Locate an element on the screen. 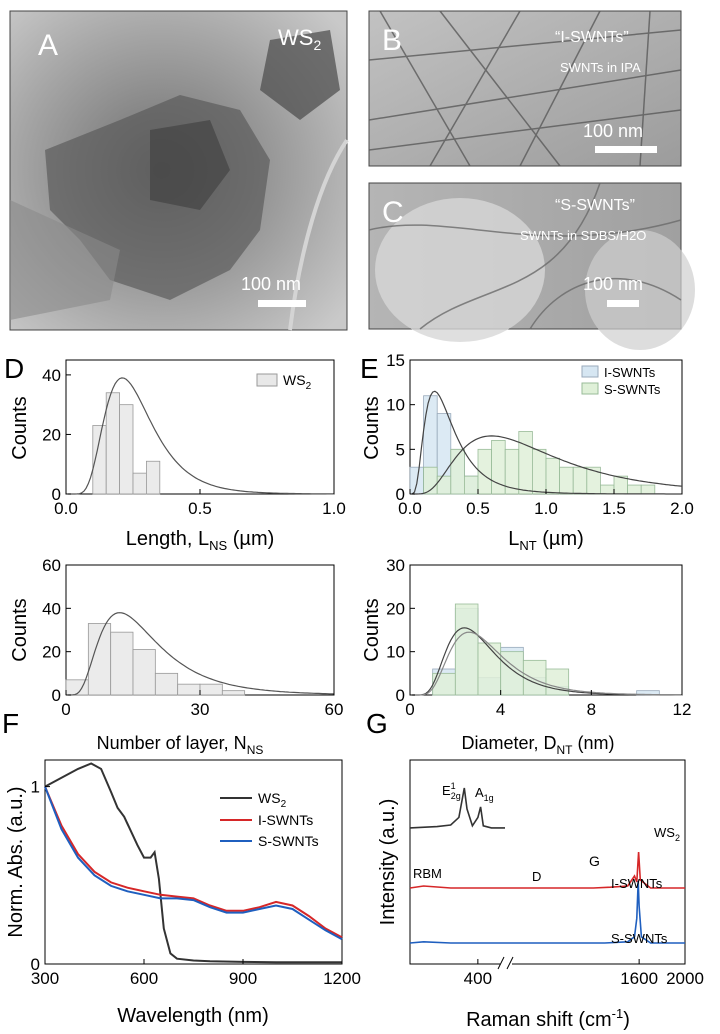  legend-label: I-SWNTs is located at coordinates (630, 372).